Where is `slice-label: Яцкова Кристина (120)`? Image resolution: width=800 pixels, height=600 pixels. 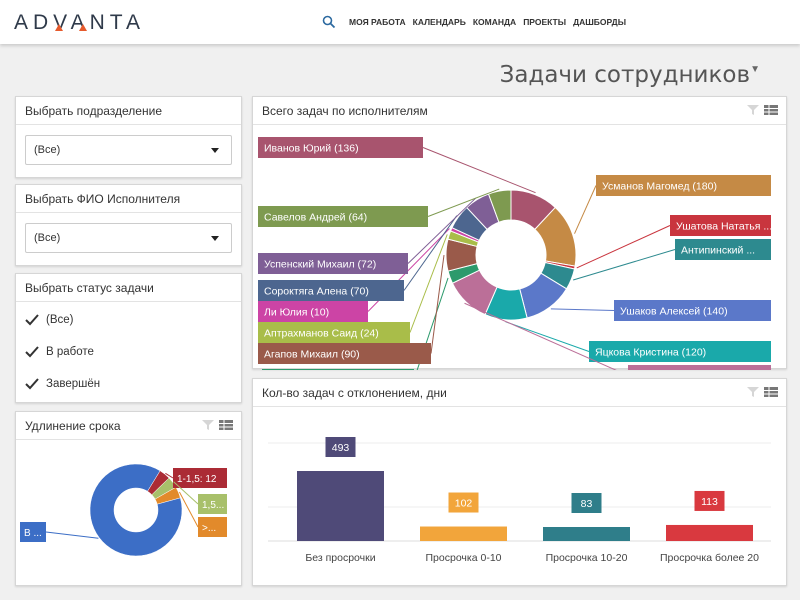
slice-label: Яцкова Кристина (120) is located at coordinates (650, 353).